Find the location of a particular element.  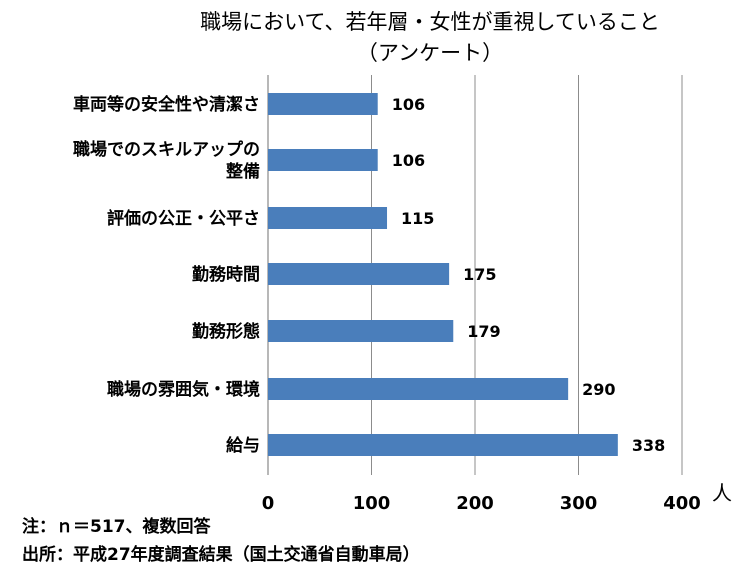

x-unit-label: 人 is located at coordinates (722, 493).